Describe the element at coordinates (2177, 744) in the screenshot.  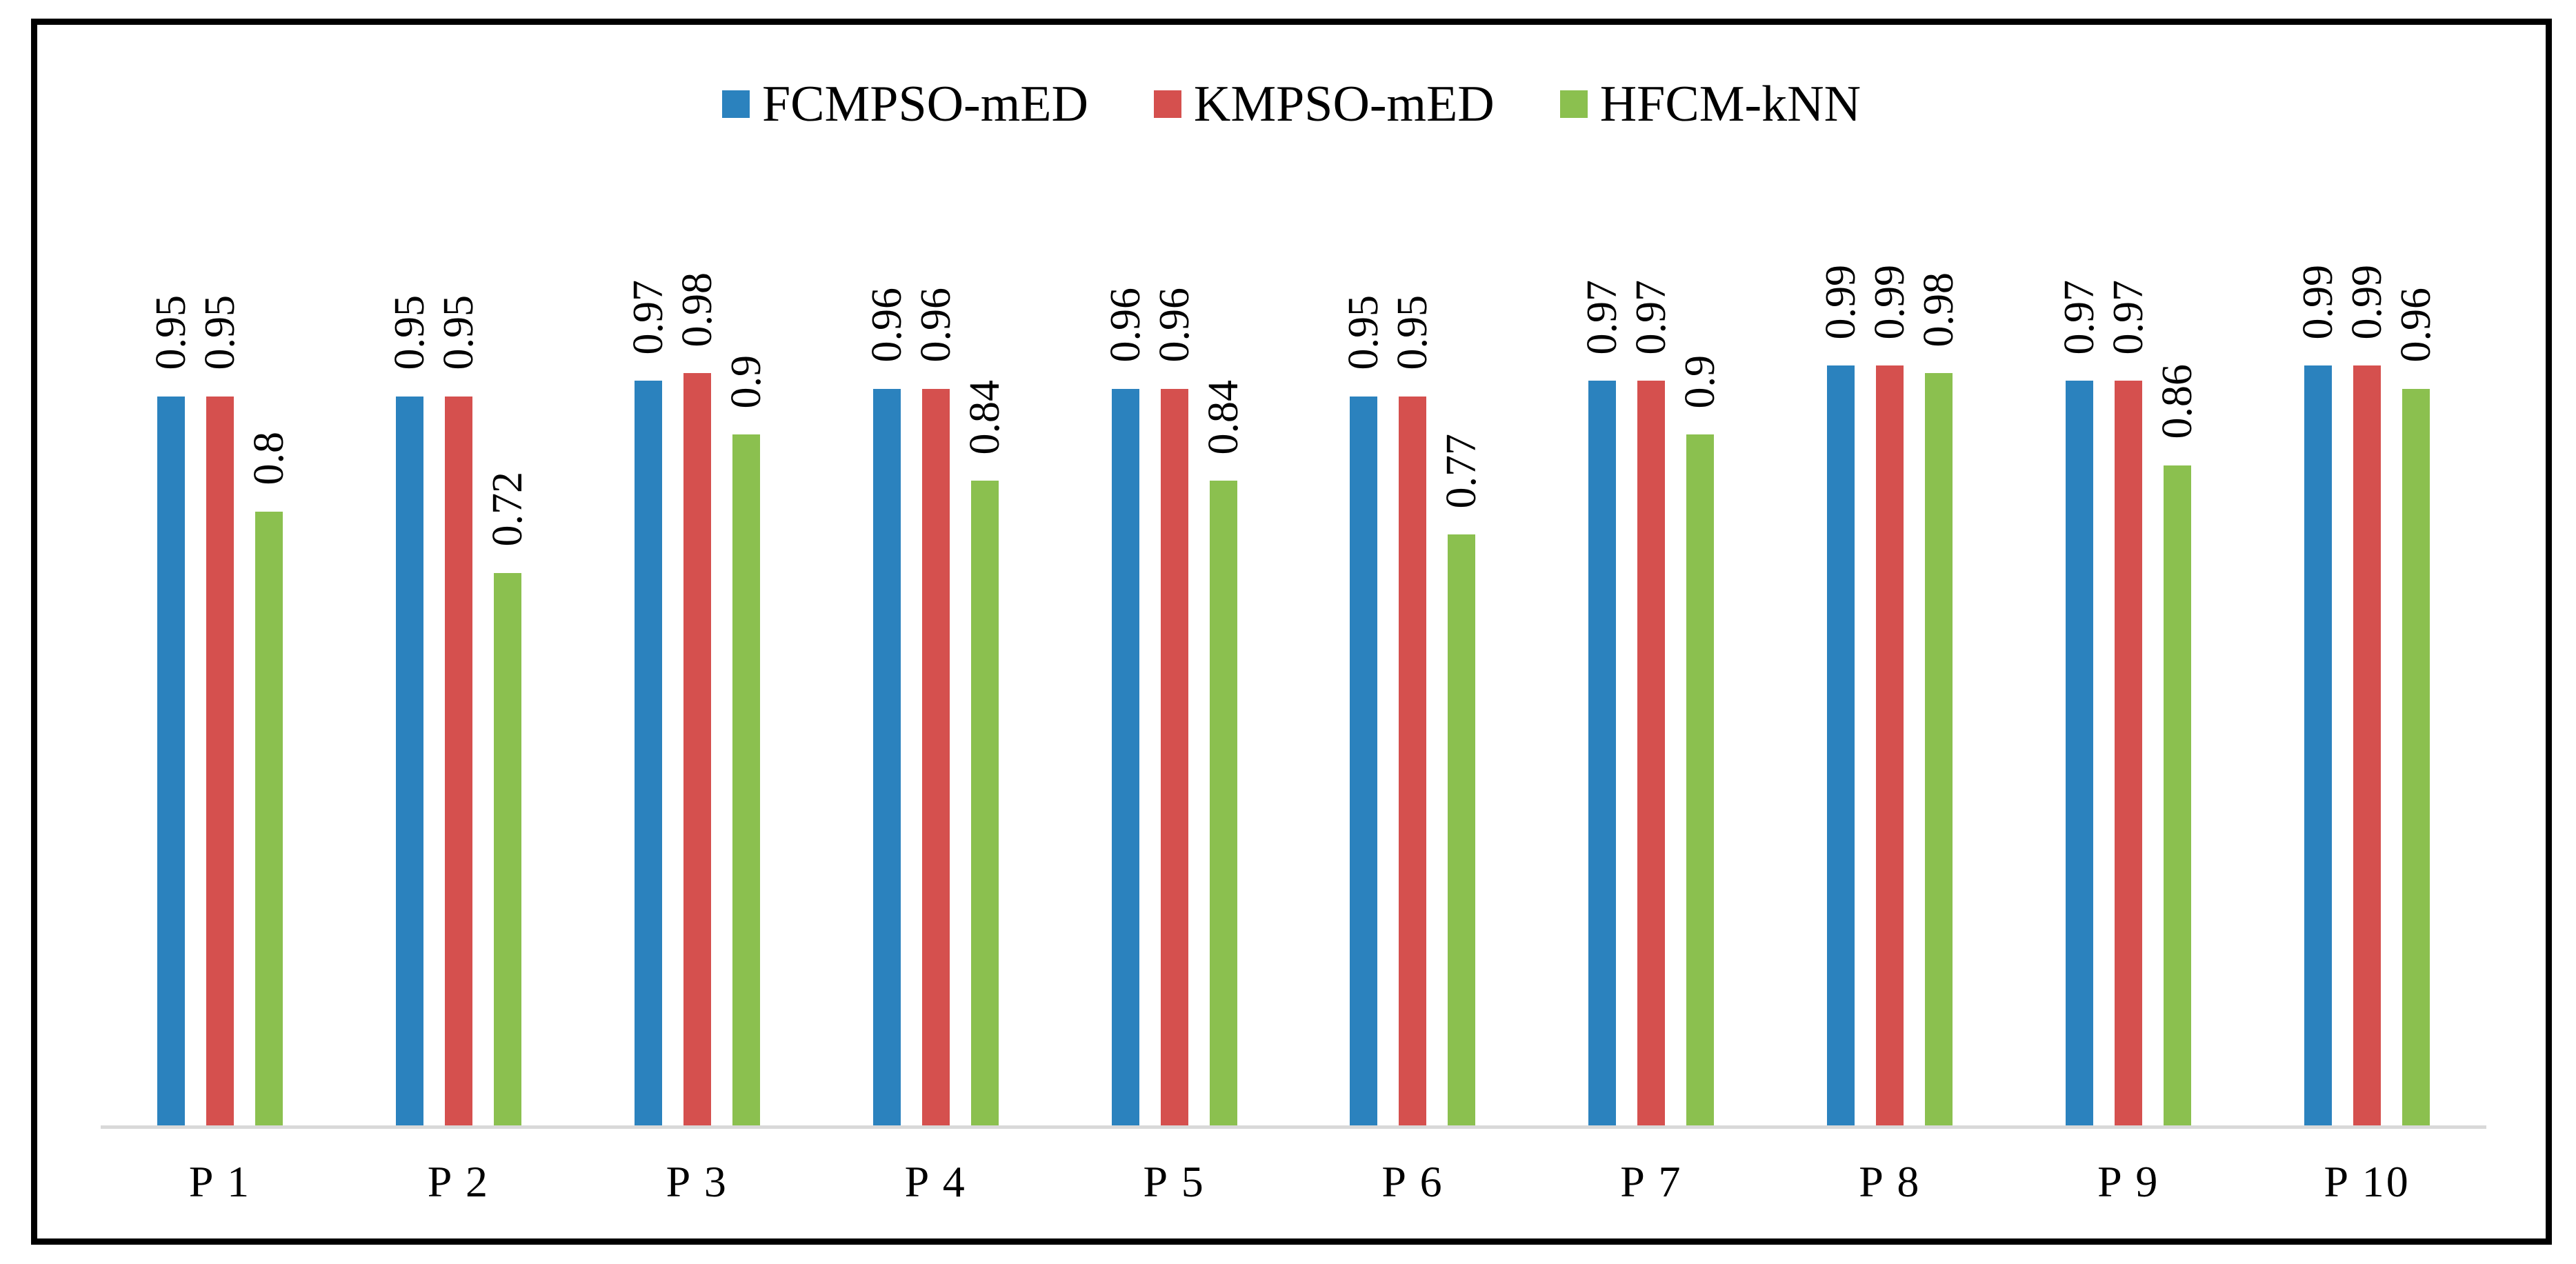
I see `bar-hfcm-knn: 0.86` at that location.